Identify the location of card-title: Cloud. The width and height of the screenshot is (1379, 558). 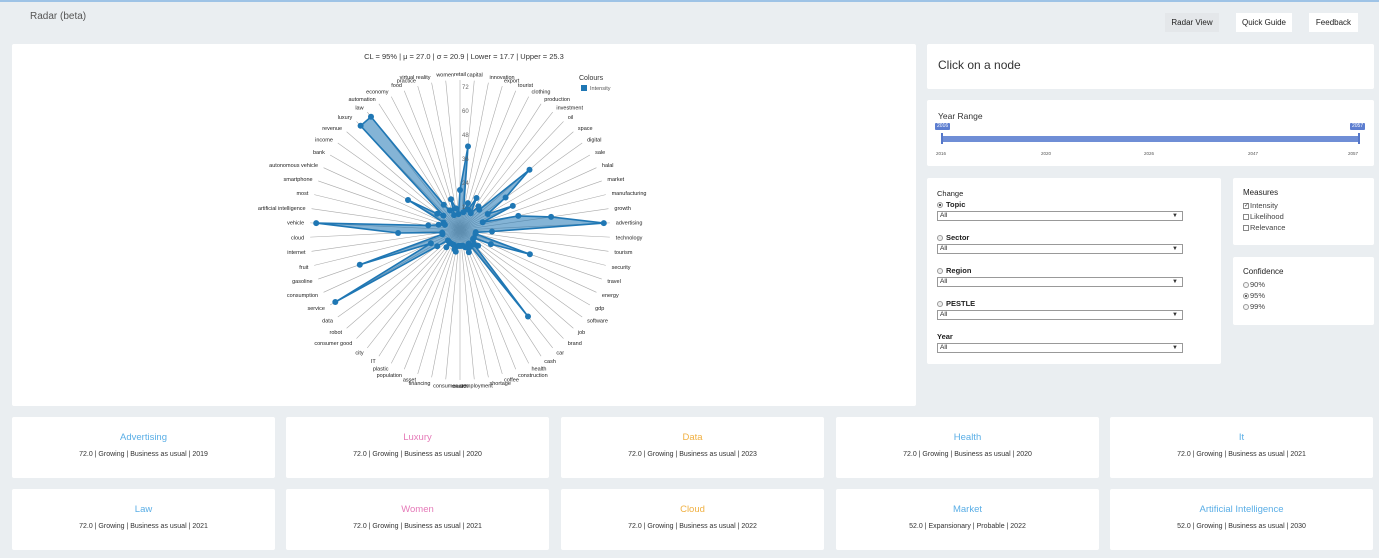
(692, 509).